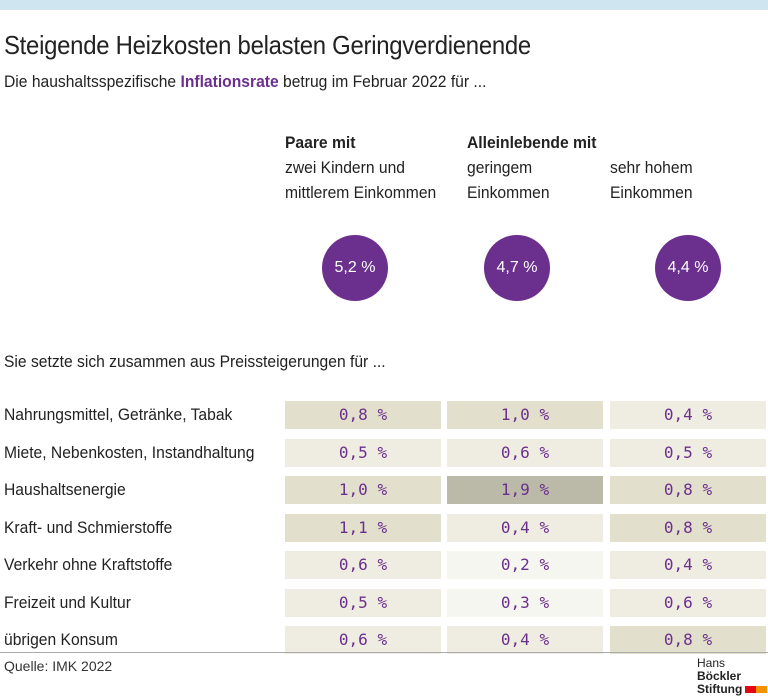 The width and height of the screenshot is (768, 696). I want to click on logo-text: Böckler, so click(719, 676).